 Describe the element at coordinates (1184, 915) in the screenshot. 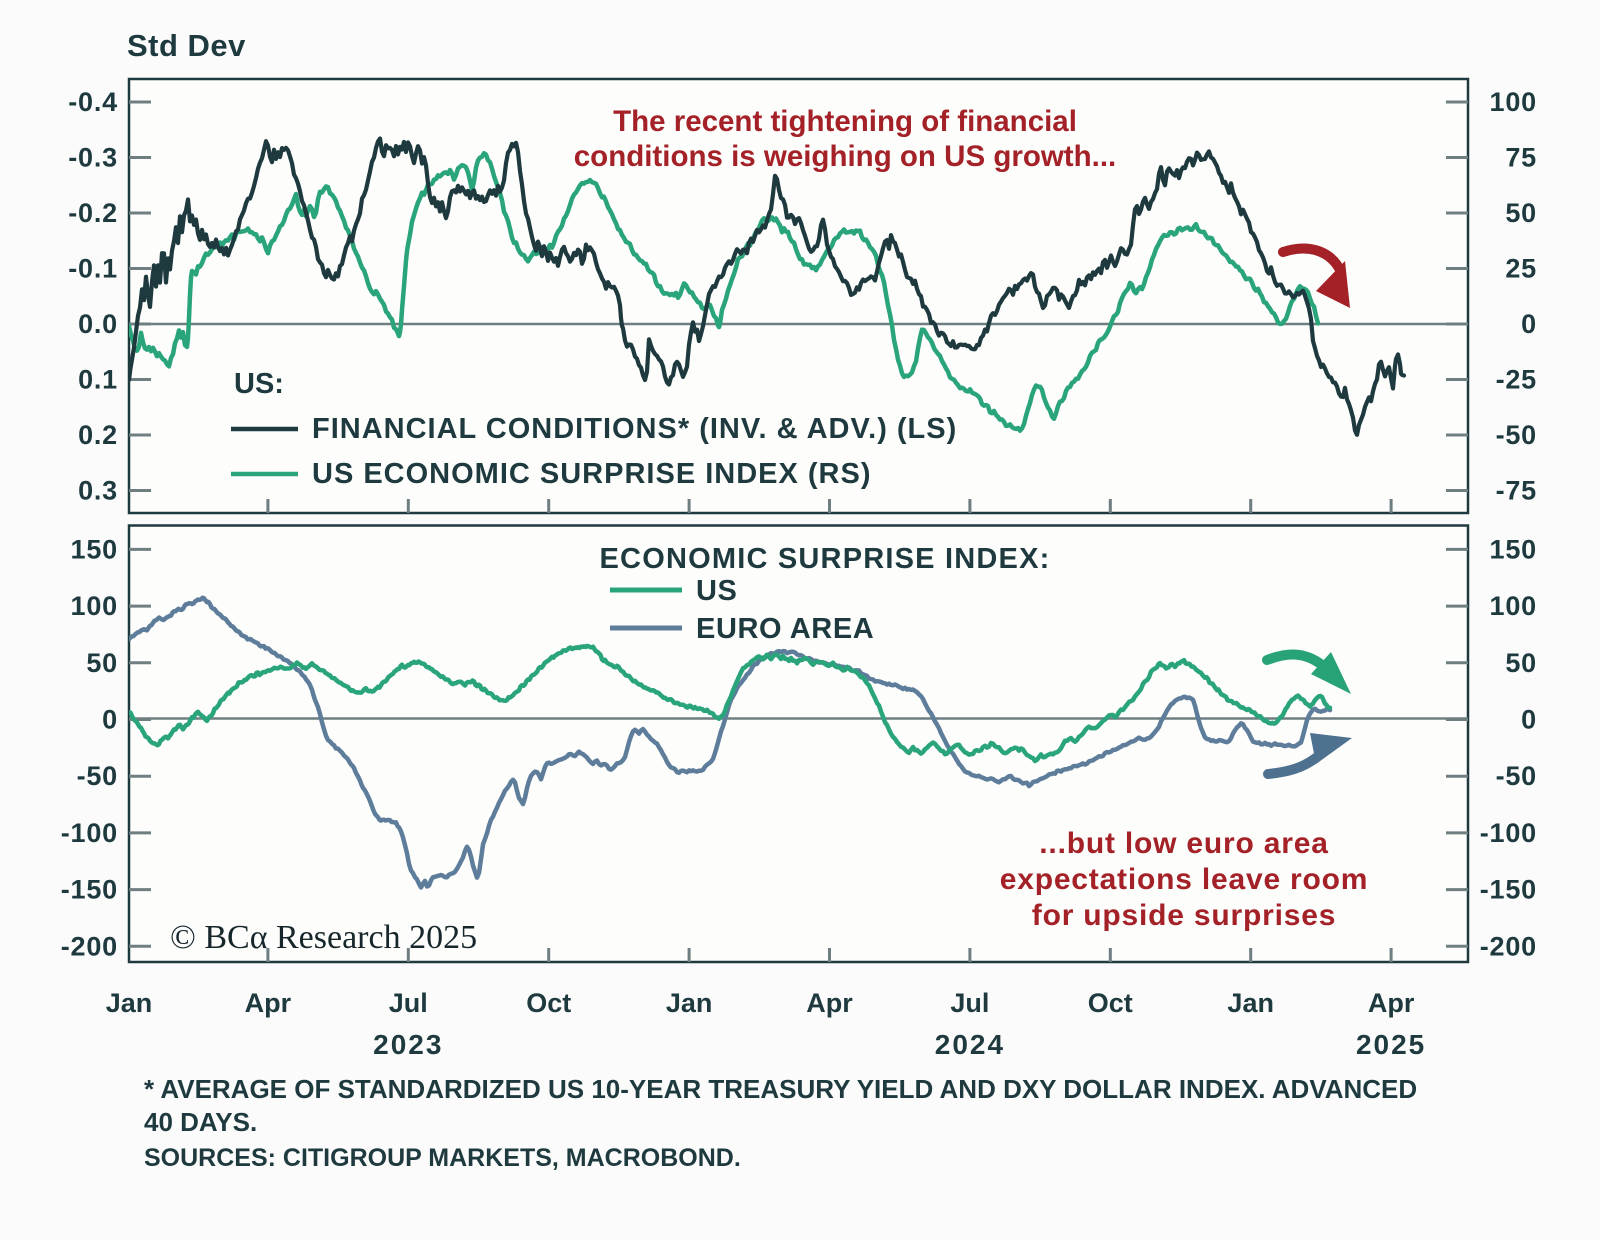

I see `svg-text: for upside surprises` at that location.